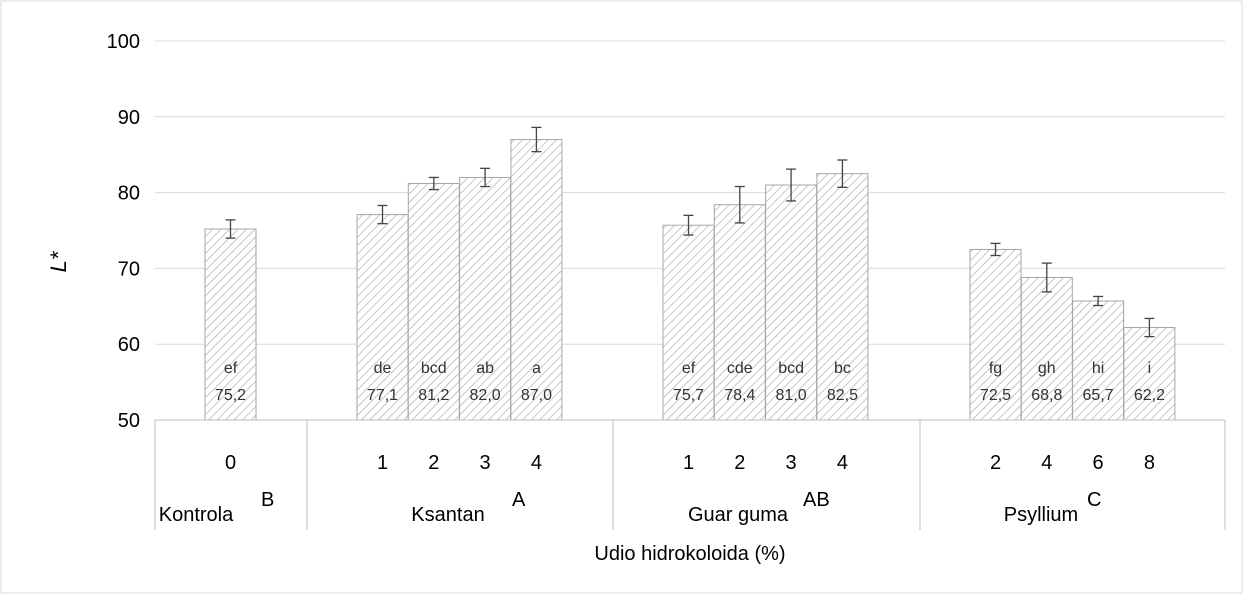 The width and height of the screenshot is (1243, 594). I want to click on significance-letter: bc, so click(842, 368).